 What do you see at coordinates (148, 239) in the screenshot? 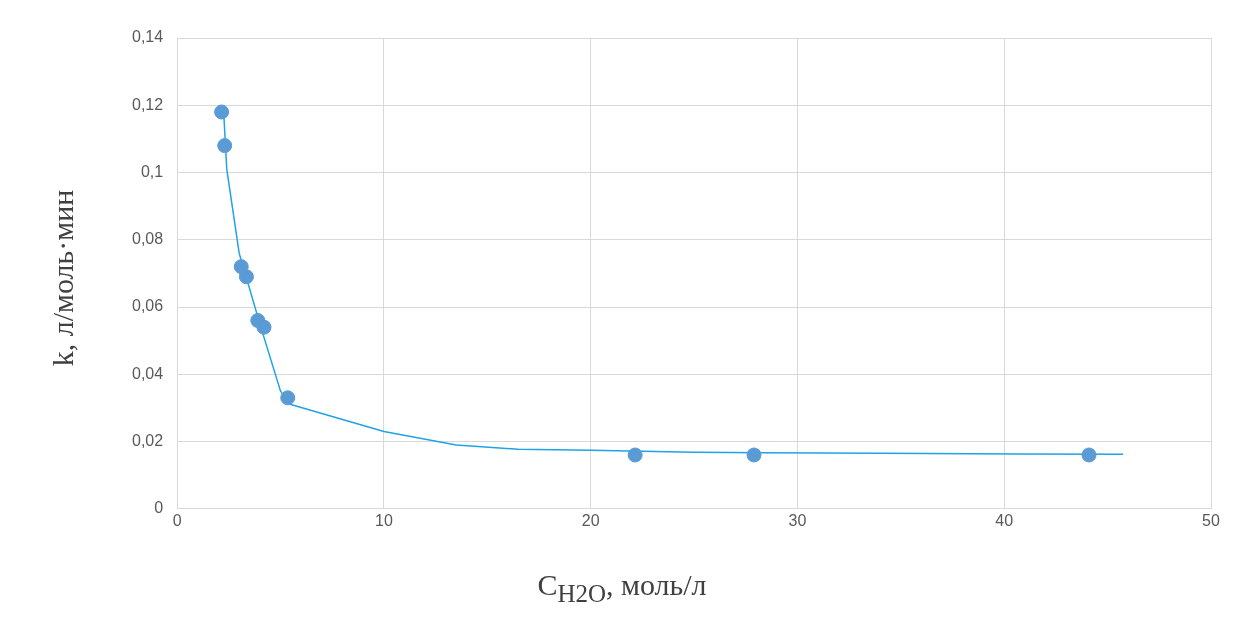
I see `y-tick-label: 0,08` at bounding box center [148, 239].